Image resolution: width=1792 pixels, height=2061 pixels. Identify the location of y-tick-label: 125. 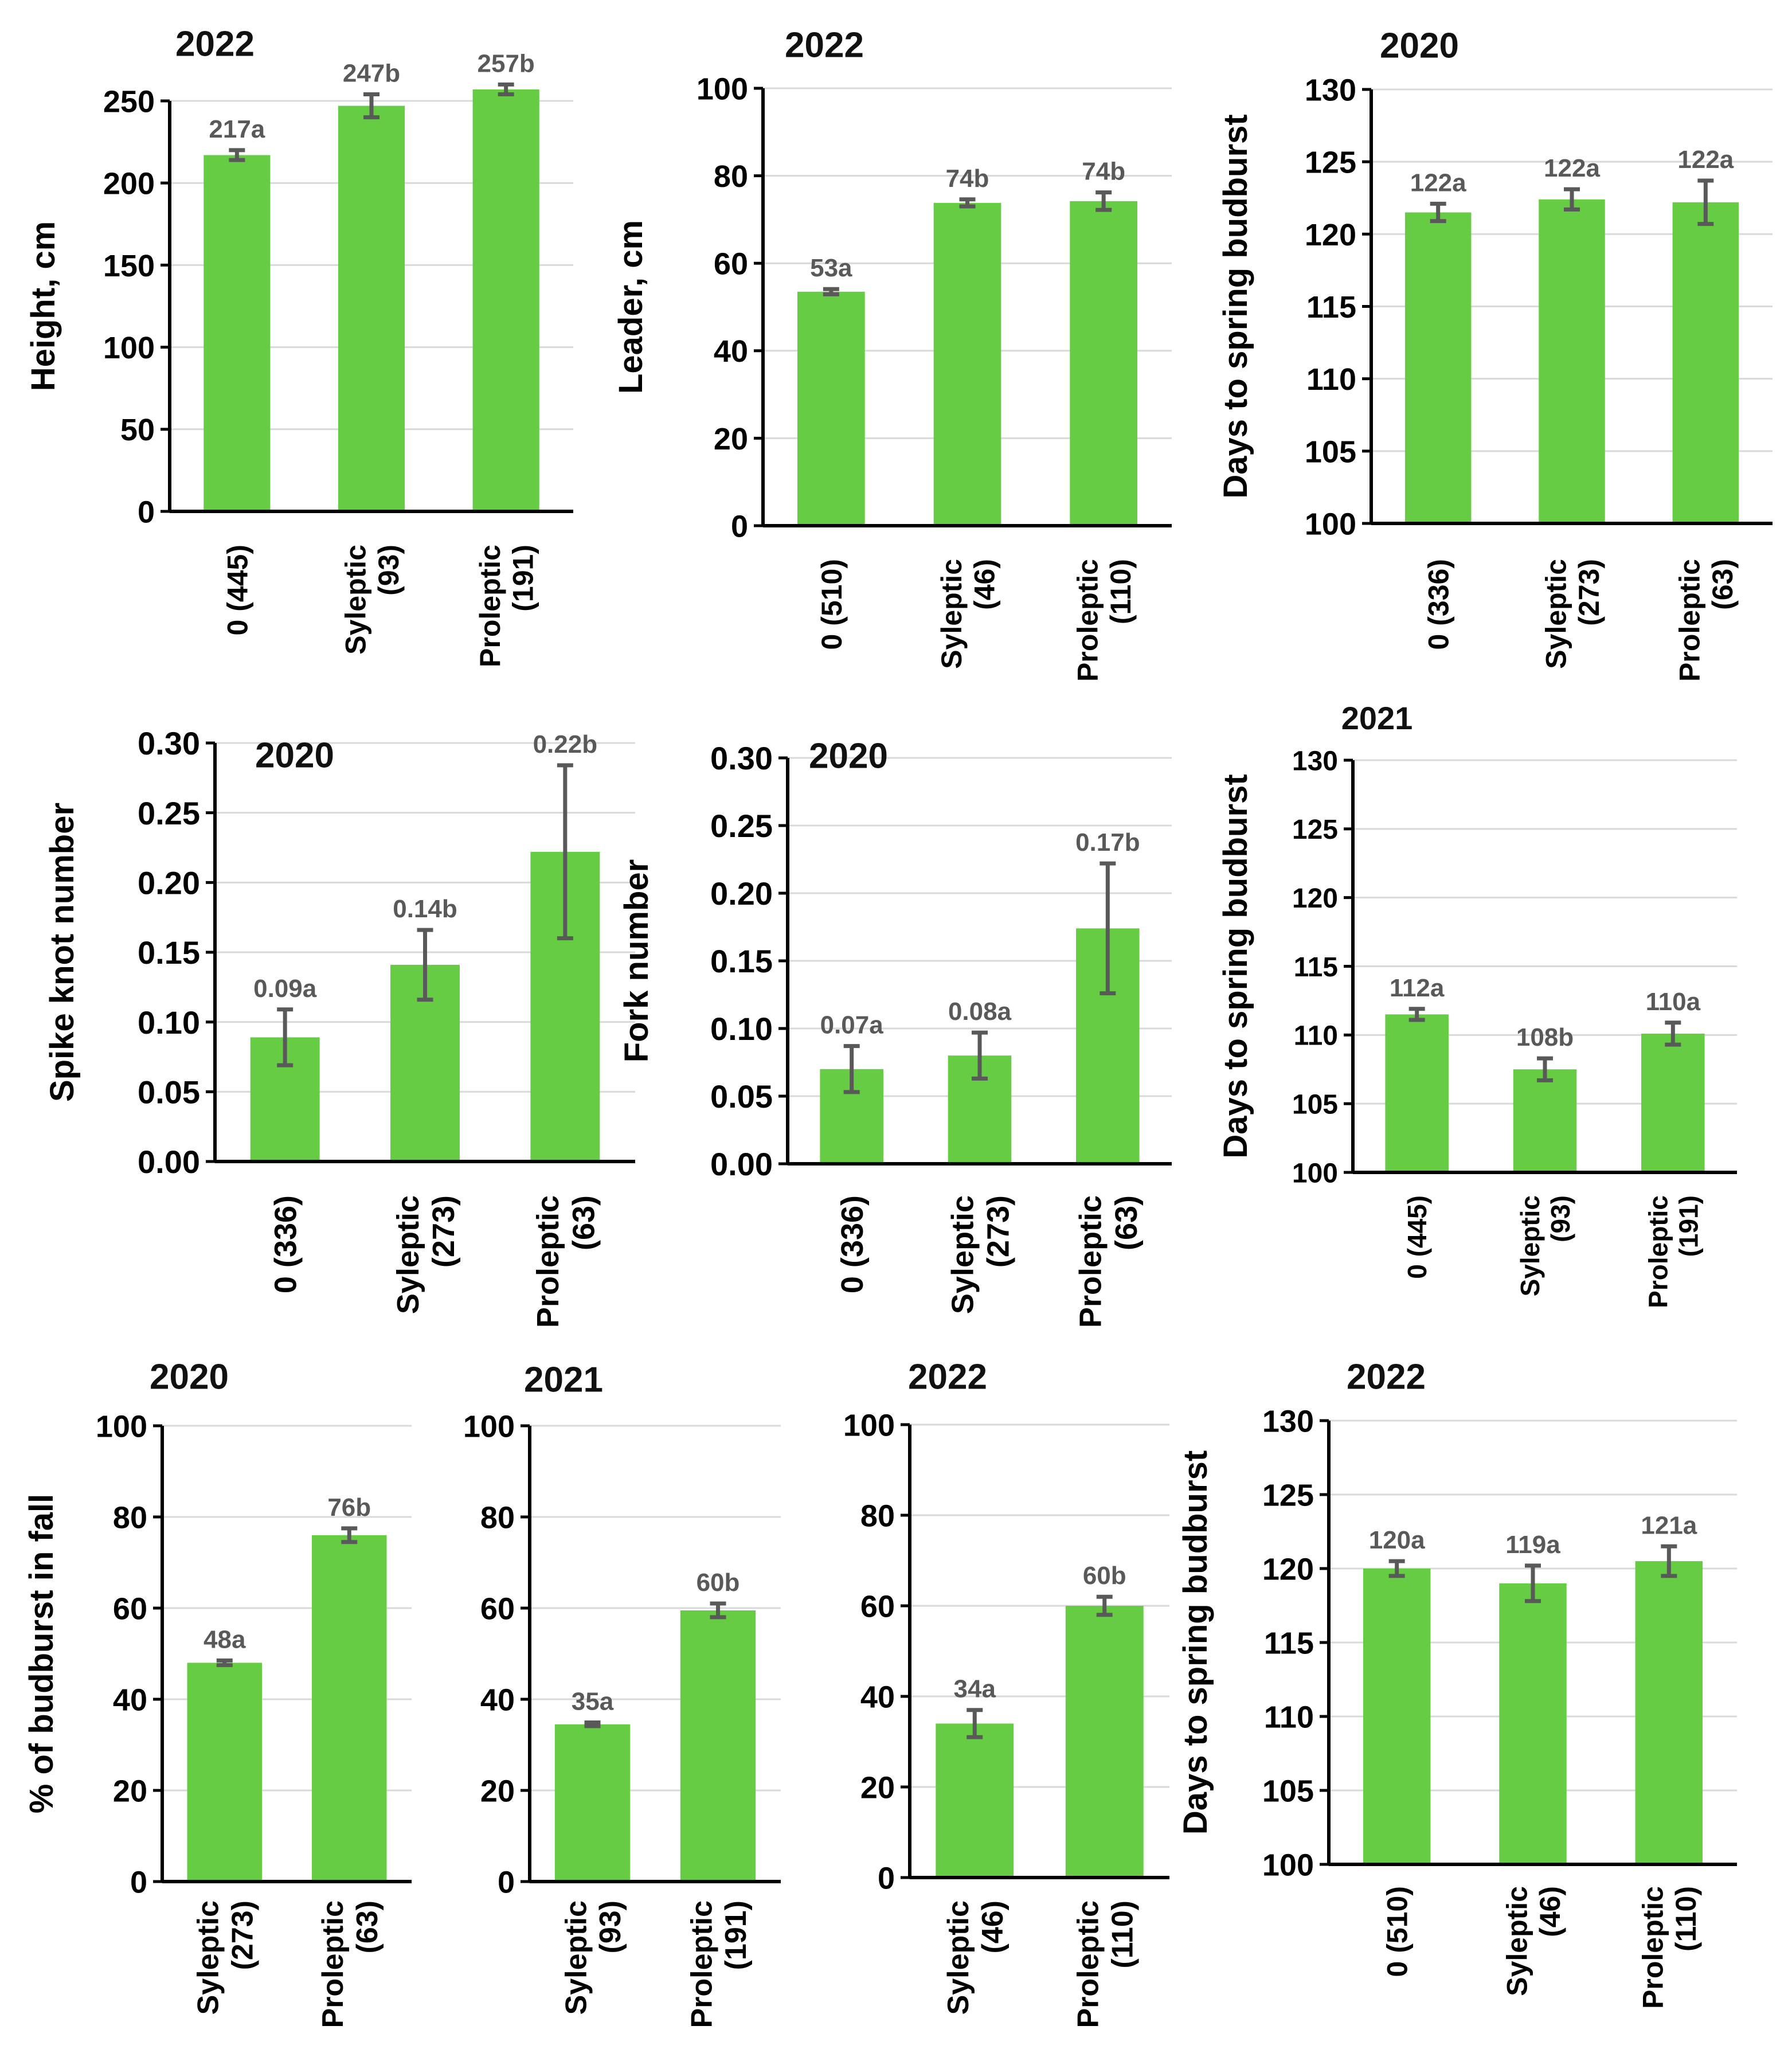
(1315, 830).